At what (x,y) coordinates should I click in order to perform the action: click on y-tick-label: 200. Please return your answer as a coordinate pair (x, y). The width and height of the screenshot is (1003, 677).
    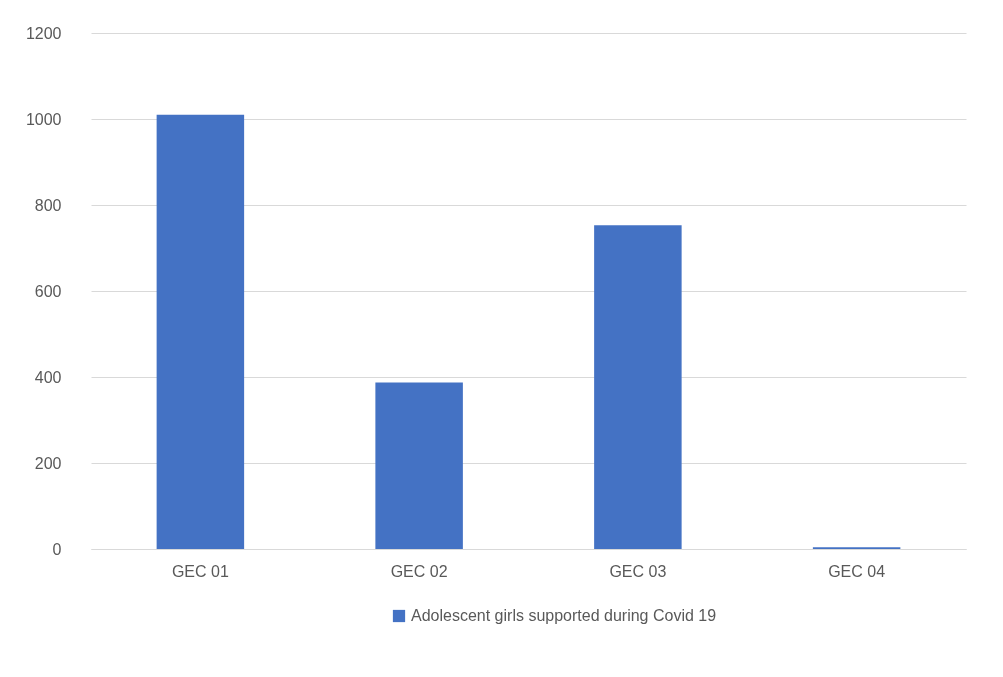
    Looking at the image, I should click on (48, 463).